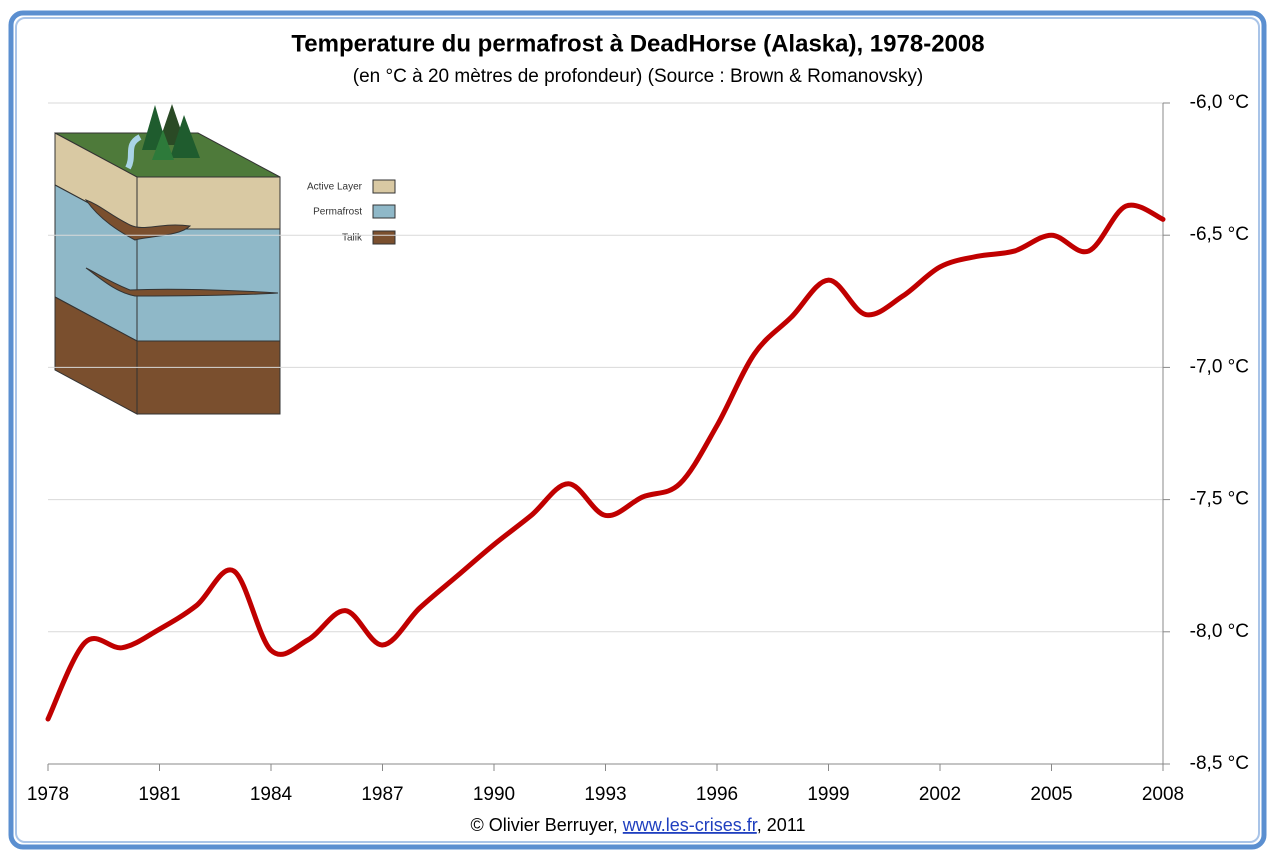 The image size is (1277, 863). Describe the element at coordinates (1219, 763) in the screenshot. I see `y-tick-label: -8,5 °C` at that location.